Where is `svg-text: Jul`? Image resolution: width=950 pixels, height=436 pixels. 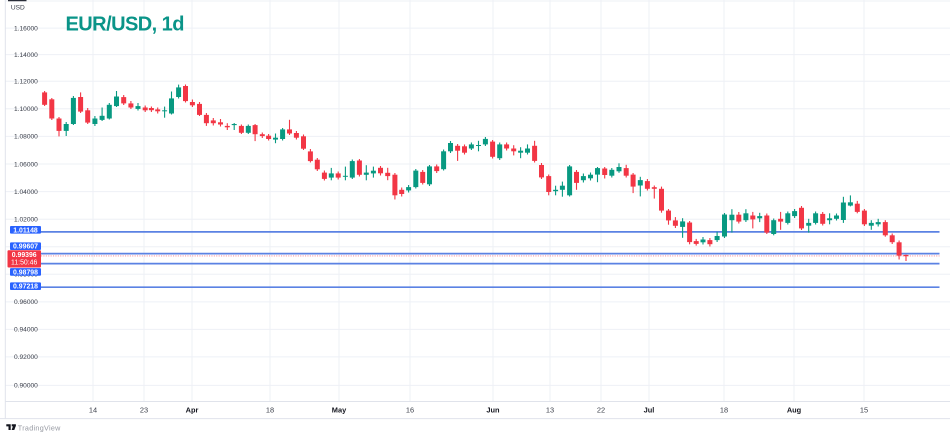 svg-text: Jul is located at coordinates (649, 409).